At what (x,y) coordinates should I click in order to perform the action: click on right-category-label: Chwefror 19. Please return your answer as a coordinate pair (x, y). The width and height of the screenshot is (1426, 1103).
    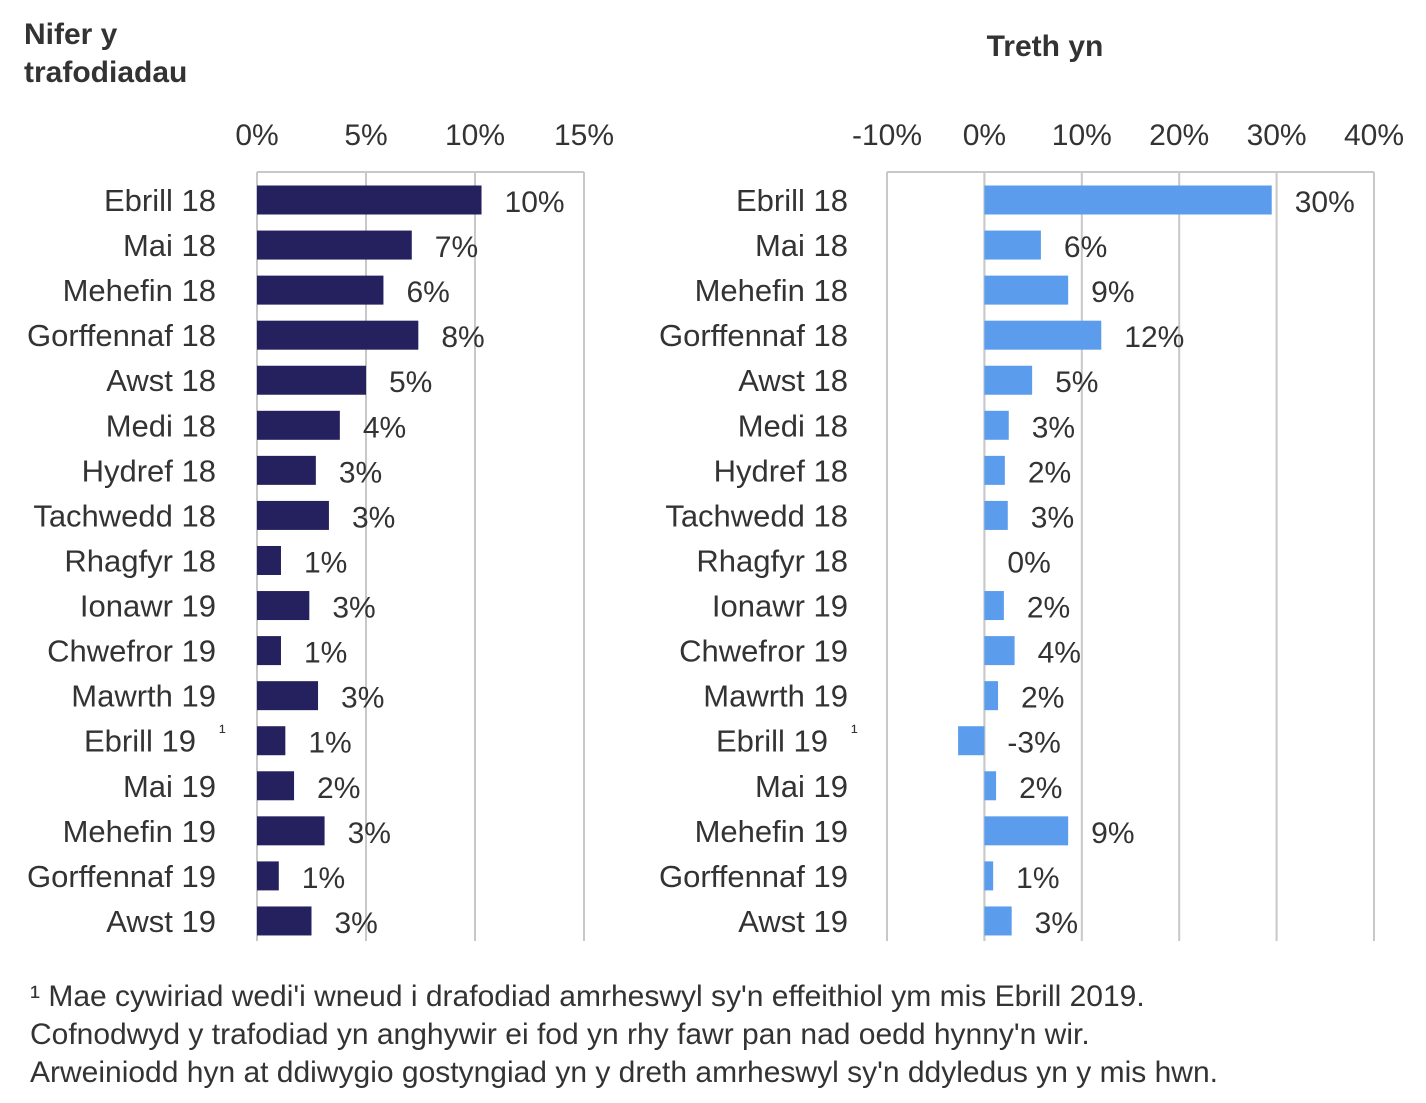
    Looking at the image, I should click on (763, 651).